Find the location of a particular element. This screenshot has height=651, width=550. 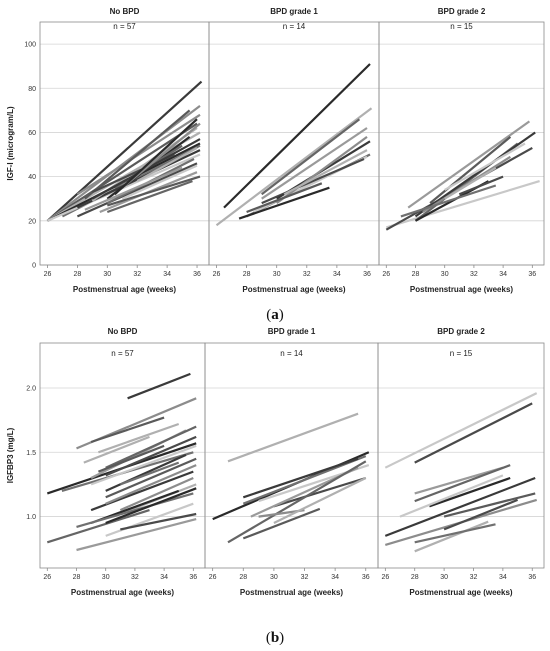

y-tick-label: 60 is located at coordinates (32, 133).